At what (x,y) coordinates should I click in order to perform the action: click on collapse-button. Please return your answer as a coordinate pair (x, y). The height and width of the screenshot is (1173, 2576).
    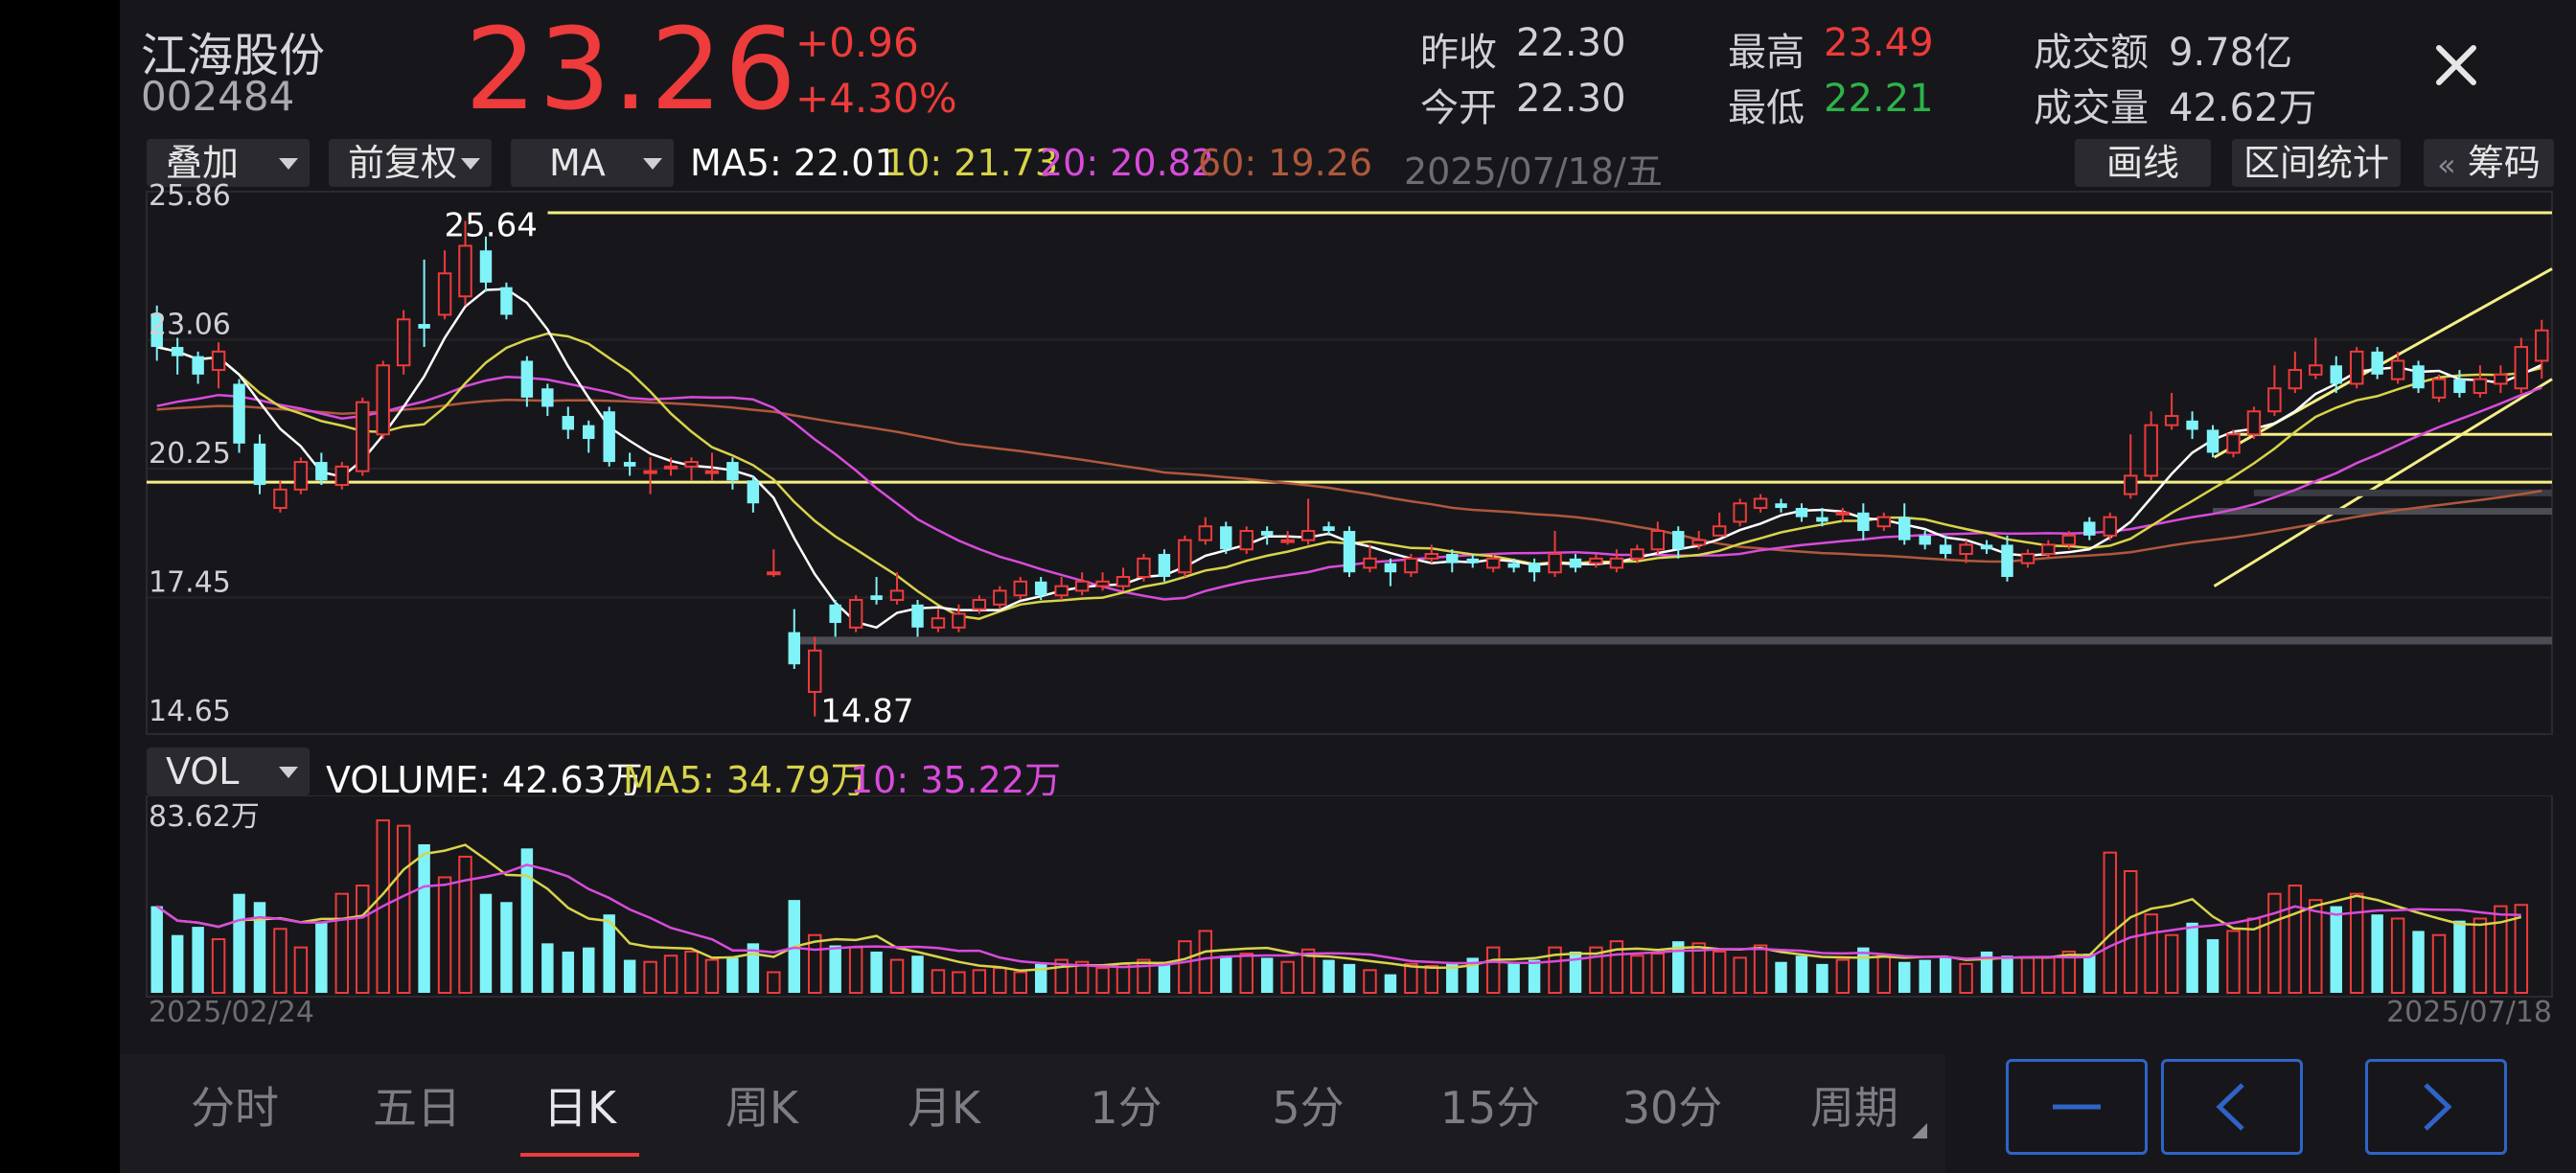
    Looking at the image, I should click on (2077, 1107).